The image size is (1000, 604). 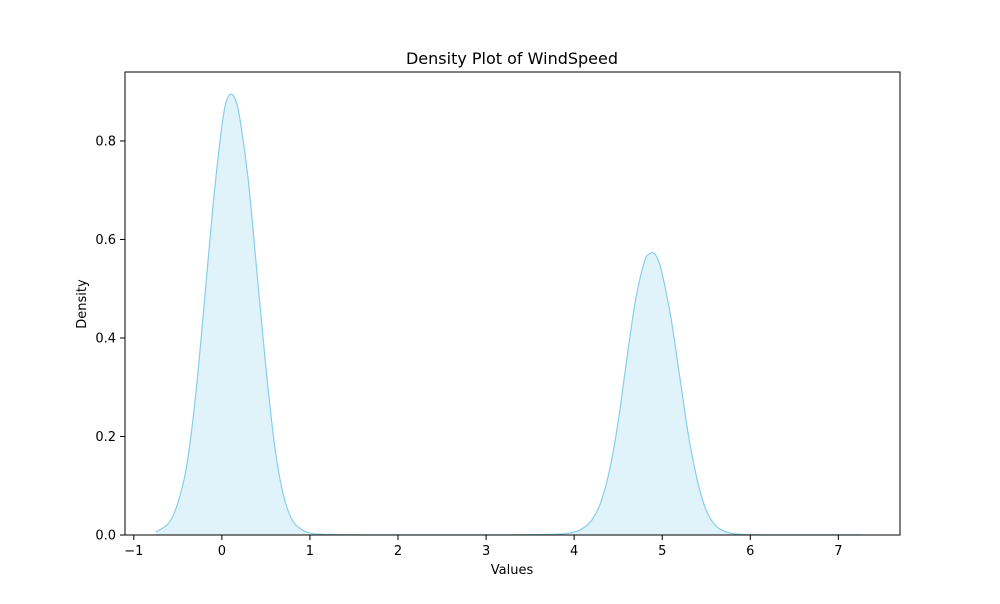 I want to click on y-tick-label: 0.8, so click(x=105, y=141).